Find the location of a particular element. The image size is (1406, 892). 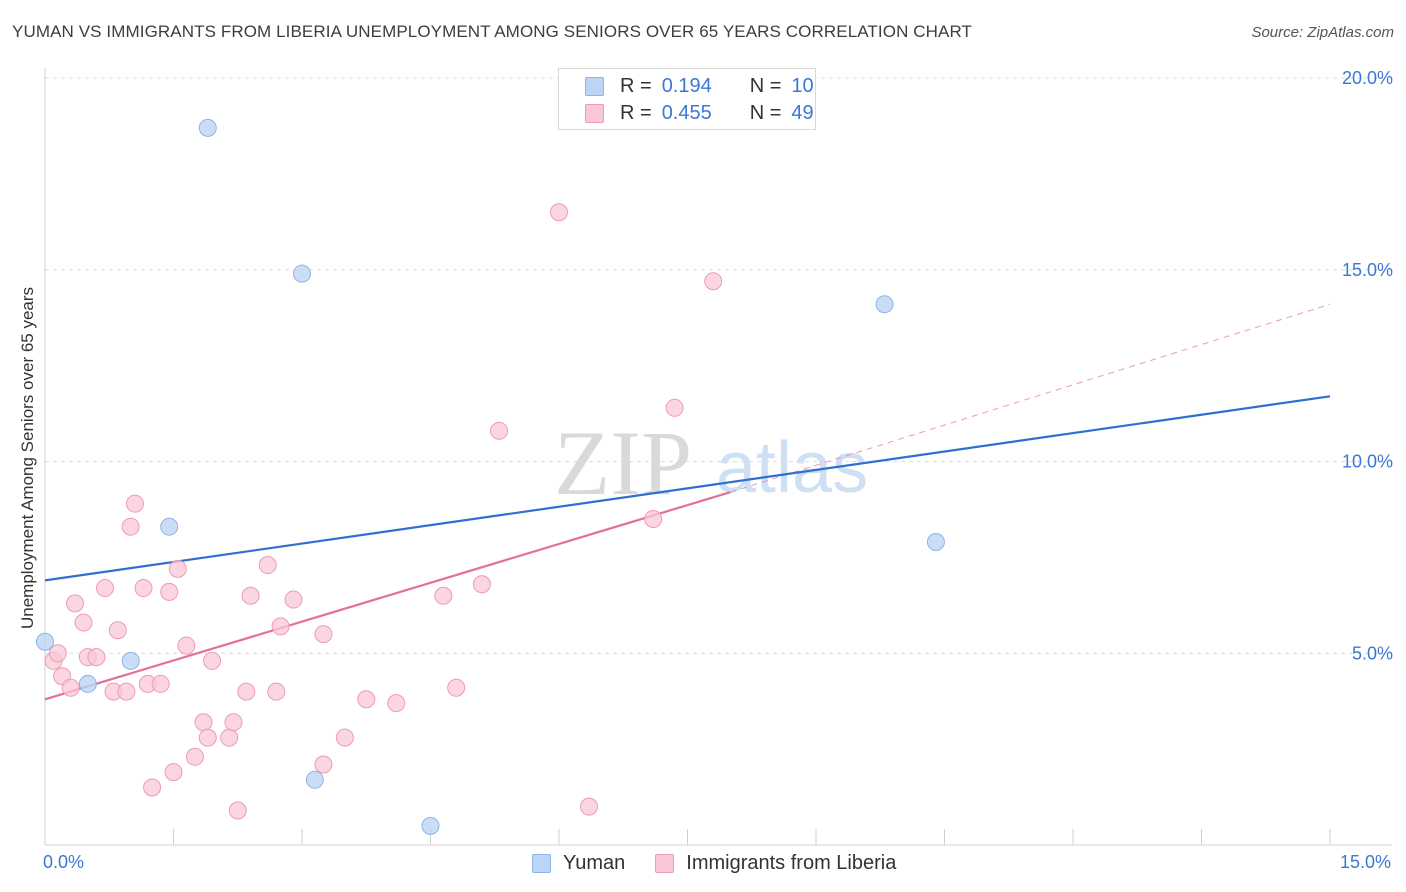

legend-item-liberia: Immigrants from Liberia is located at coordinates (775, 863).